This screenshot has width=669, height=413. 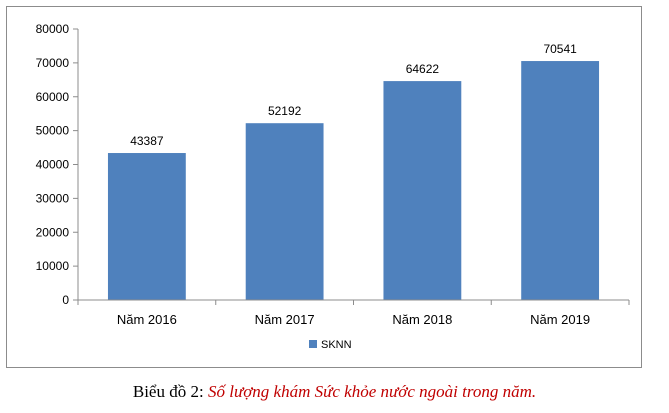 I want to click on caption-prefix: Biểu đồ 2:, so click(x=170, y=391).